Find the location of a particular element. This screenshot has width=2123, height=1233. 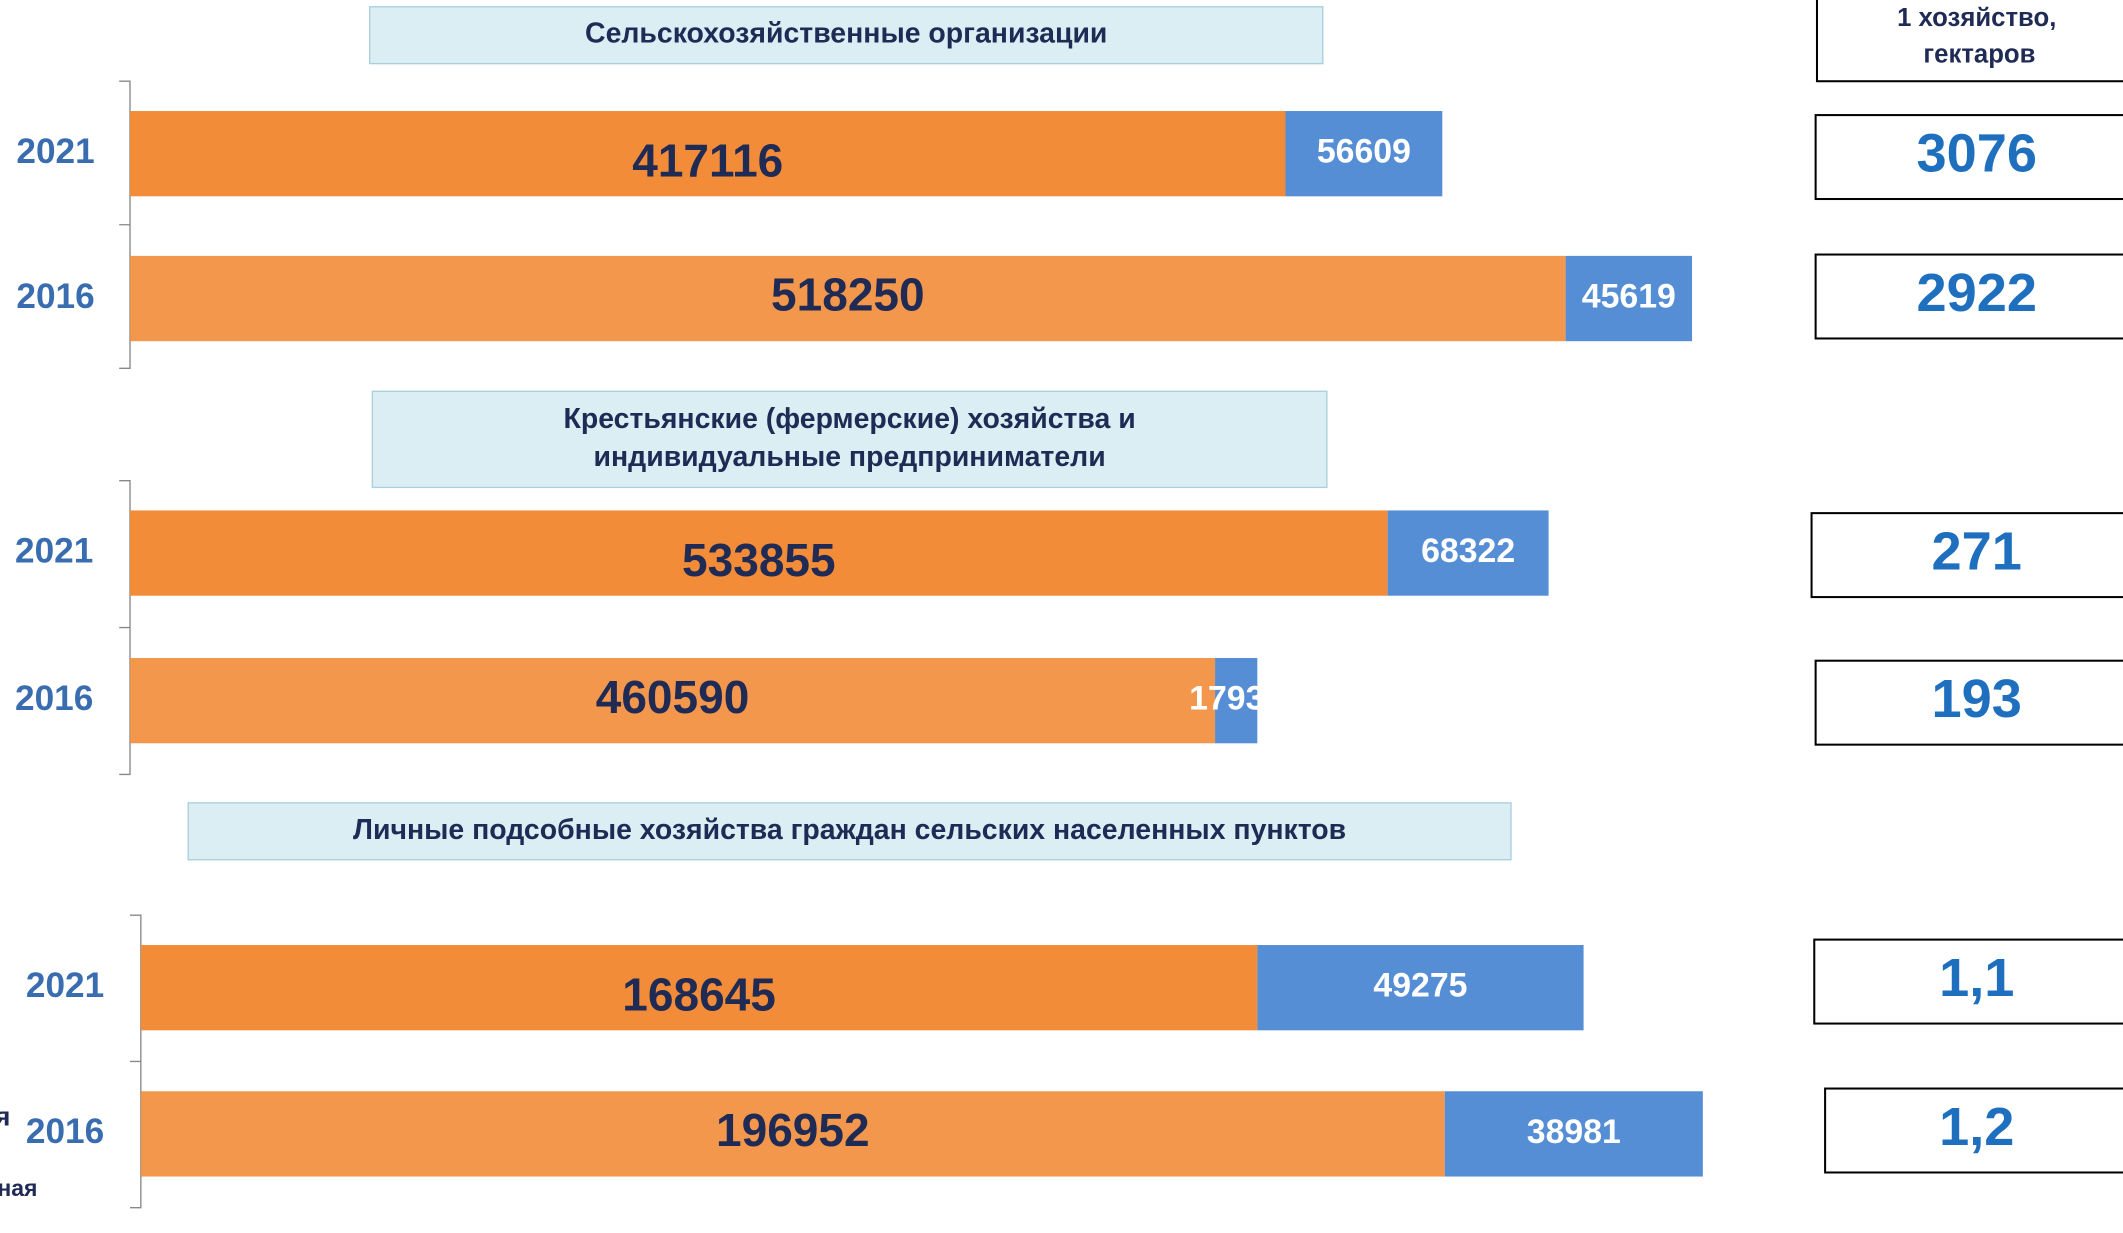

value-label: 45619 is located at coordinates (1629, 296).